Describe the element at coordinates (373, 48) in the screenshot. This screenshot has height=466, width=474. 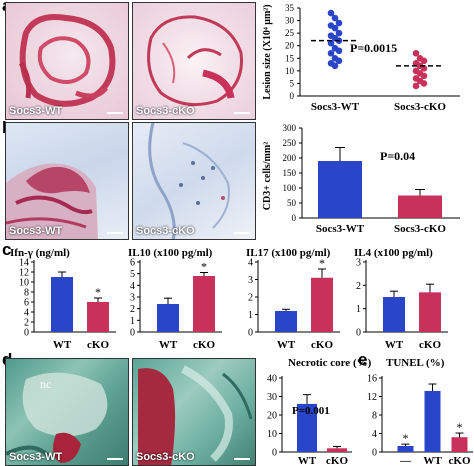
I see `p-value-annotation: P=0.0015` at that location.